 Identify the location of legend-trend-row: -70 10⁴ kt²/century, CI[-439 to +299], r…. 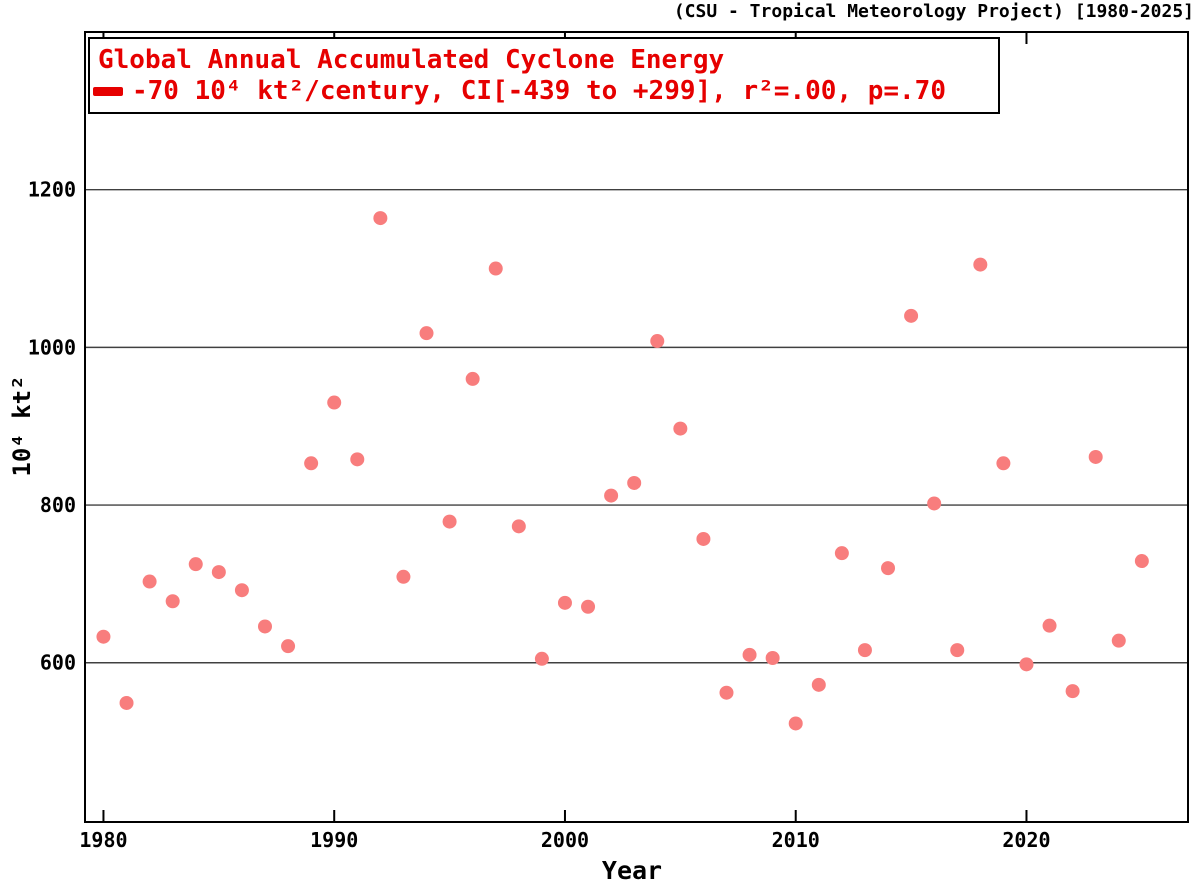
(544, 91).